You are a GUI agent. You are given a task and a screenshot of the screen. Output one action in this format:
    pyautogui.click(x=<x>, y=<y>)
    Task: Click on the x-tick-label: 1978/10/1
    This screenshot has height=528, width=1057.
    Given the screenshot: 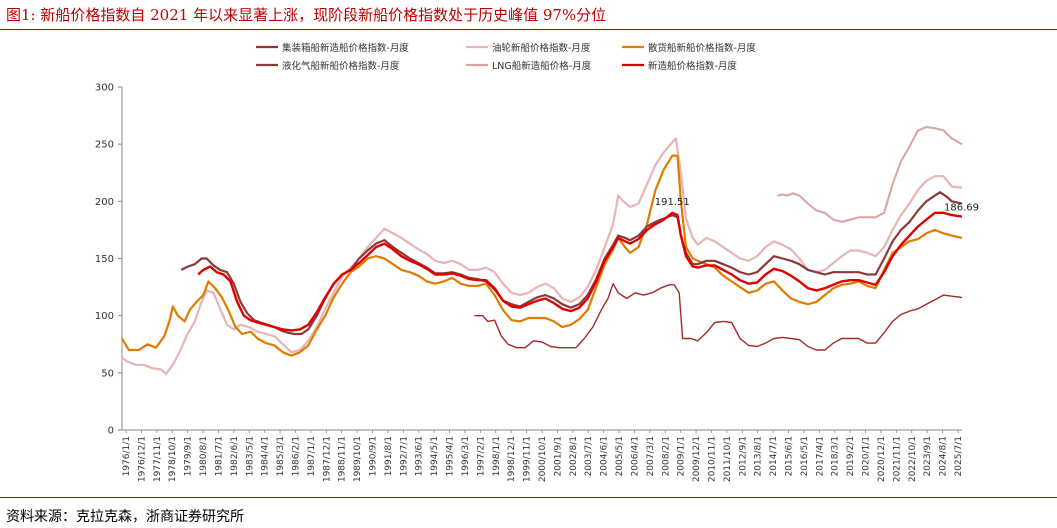 What is the action you would take?
    pyautogui.click(x=173, y=459)
    